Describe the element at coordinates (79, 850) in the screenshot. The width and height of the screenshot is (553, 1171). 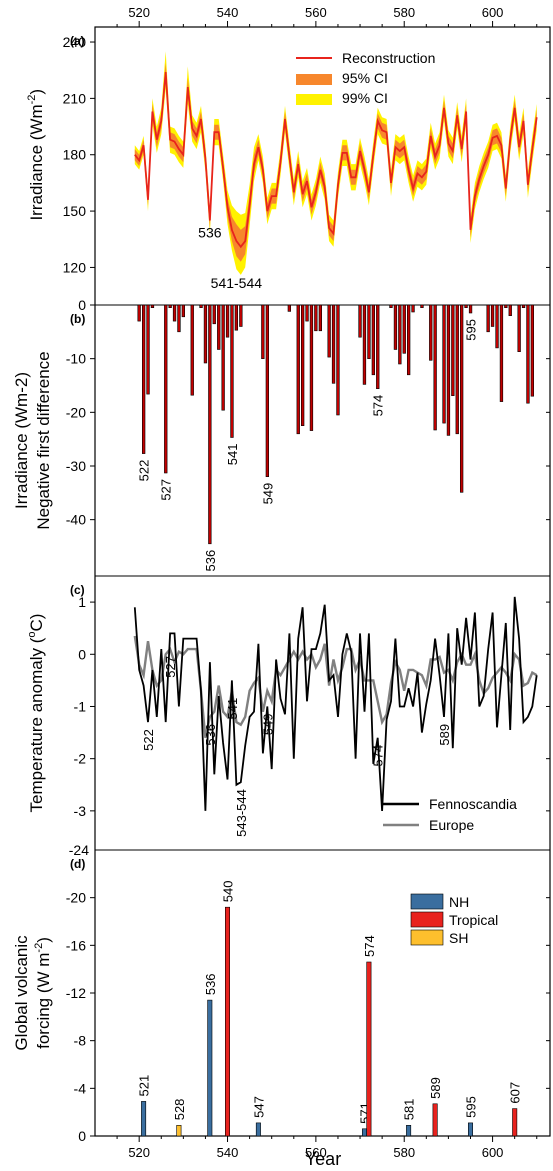
I see `y-tick-label-shared: -24` at that location.